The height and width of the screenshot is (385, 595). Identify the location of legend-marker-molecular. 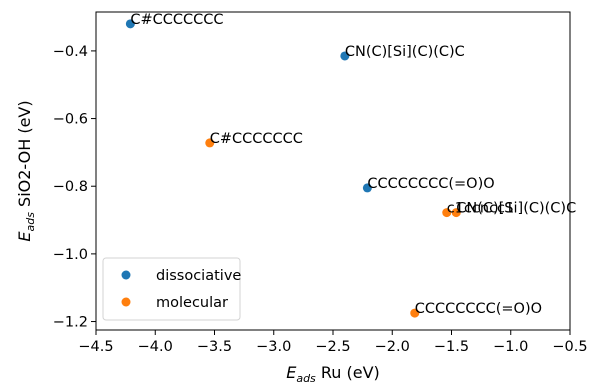
(126, 302).